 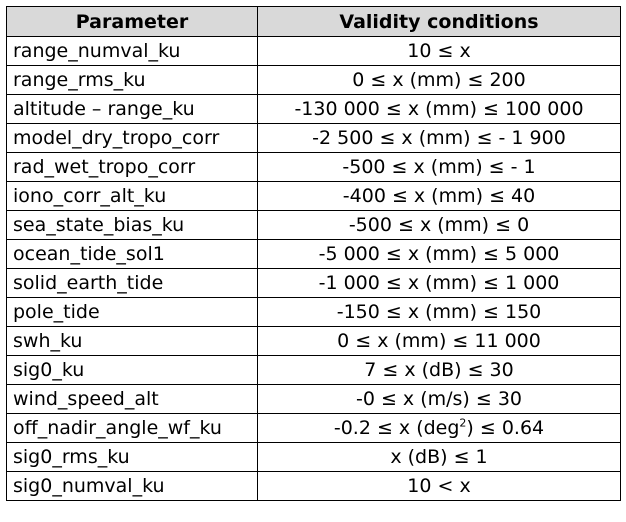 What do you see at coordinates (132, 80) in the screenshot?
I see `parameter-cell: range_rms_ku` at bounding box center [132, 80].